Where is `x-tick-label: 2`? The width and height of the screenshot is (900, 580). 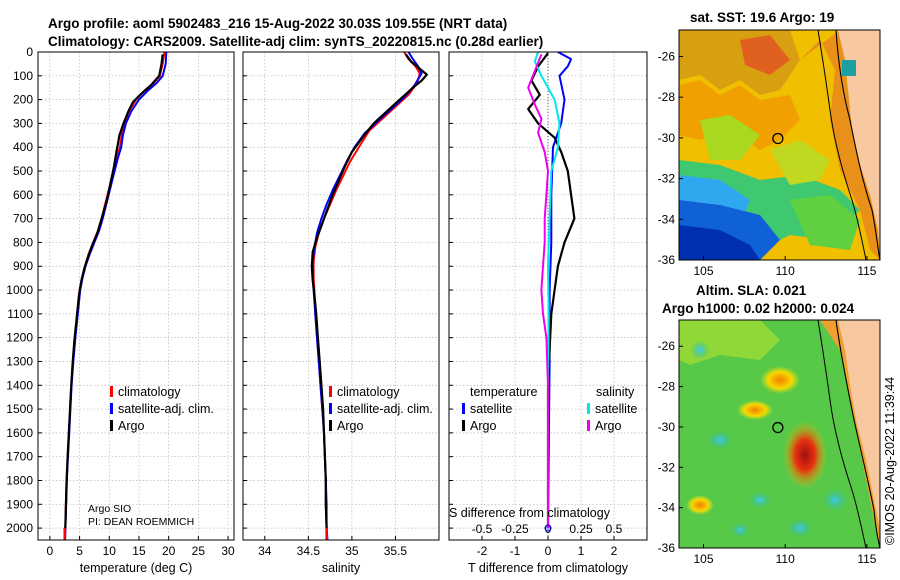 x-tick-label: 2 is located at coordinates (614, 551).